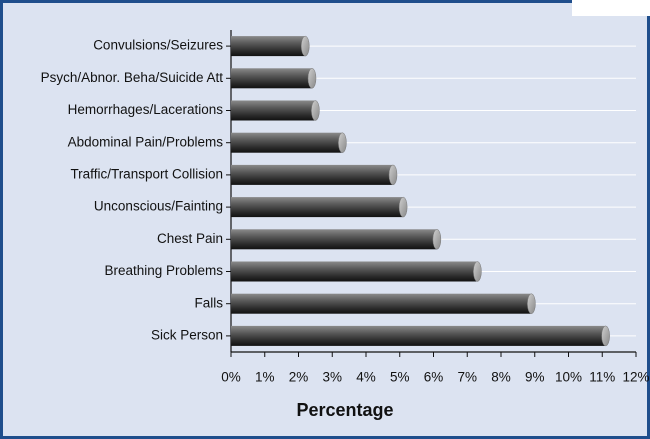 Image resolution: width=650 pixels, height=439 pixels. Describe the element at coordinates (535, 377) in the screenshot. I see `x-tick-label: 9%` at that location.